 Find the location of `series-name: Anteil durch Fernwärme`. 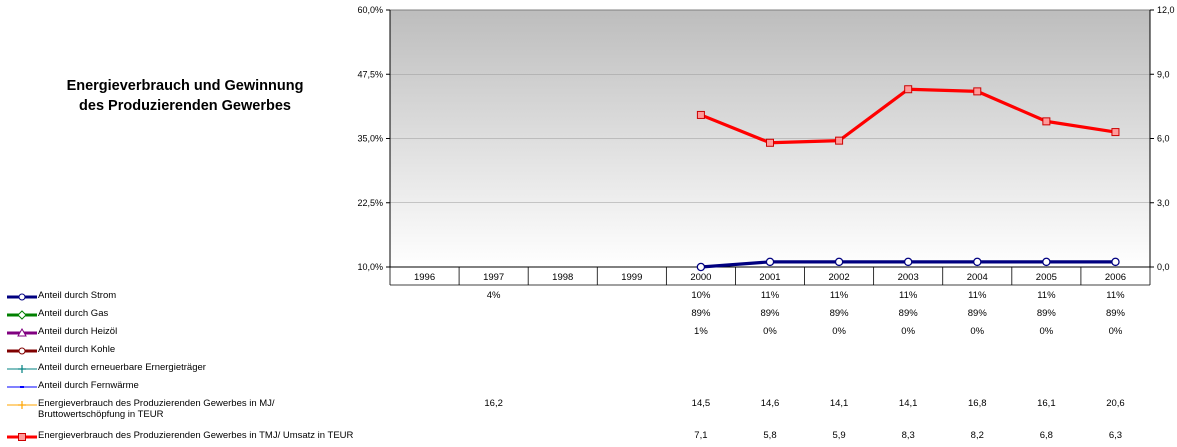

series-name: Anteil durch Fernwärme is located at coordinates (88, 385).